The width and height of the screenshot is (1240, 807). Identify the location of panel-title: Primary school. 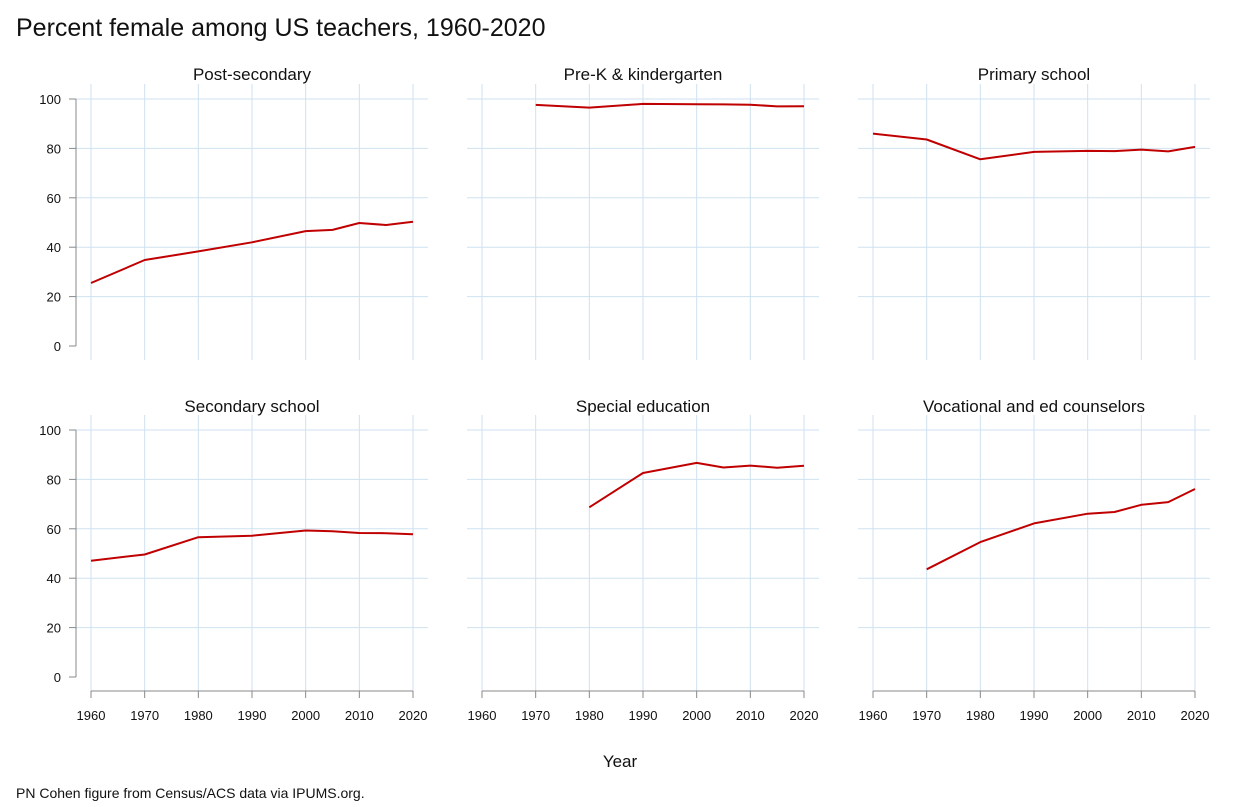
(1034, 74).